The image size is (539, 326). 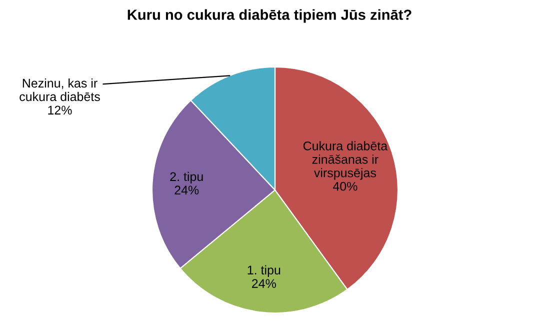 What do you see at coordinates (186, 178) in the screenshot?
I see `slice-label: 2. tipu` at bounding box center [186, 178].